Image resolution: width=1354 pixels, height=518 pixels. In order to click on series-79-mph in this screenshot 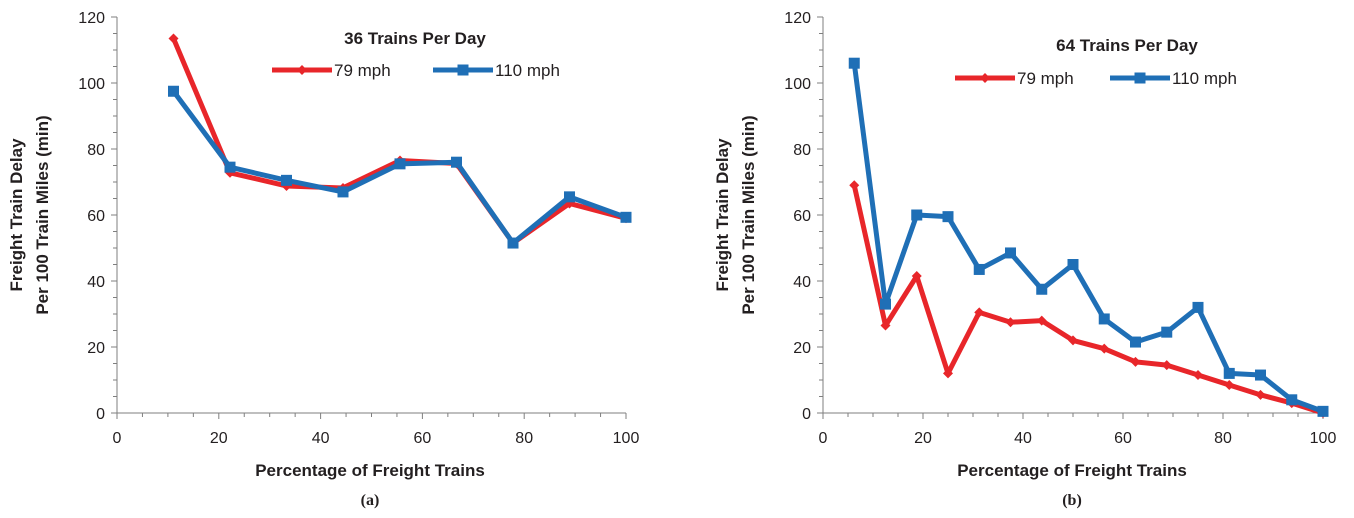, I will do `click(399, 141)`.